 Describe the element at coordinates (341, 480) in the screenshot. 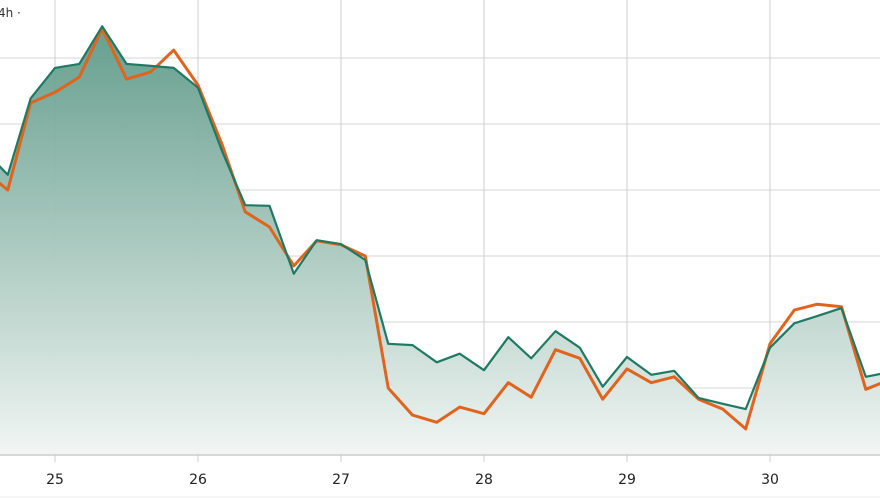

I see `x-tick-label: 27` at that location.